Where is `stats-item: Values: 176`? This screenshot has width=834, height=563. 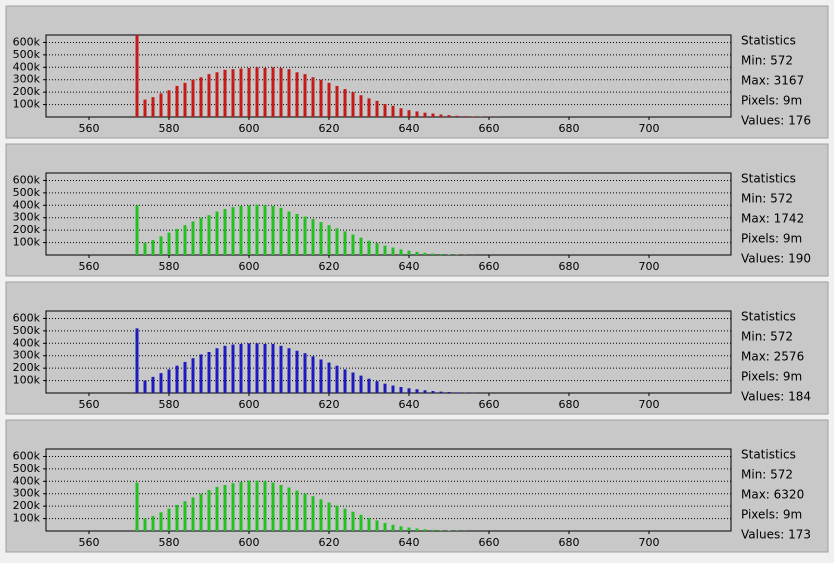
stats-item: Values: 176 is located at coordinates (776, 121).